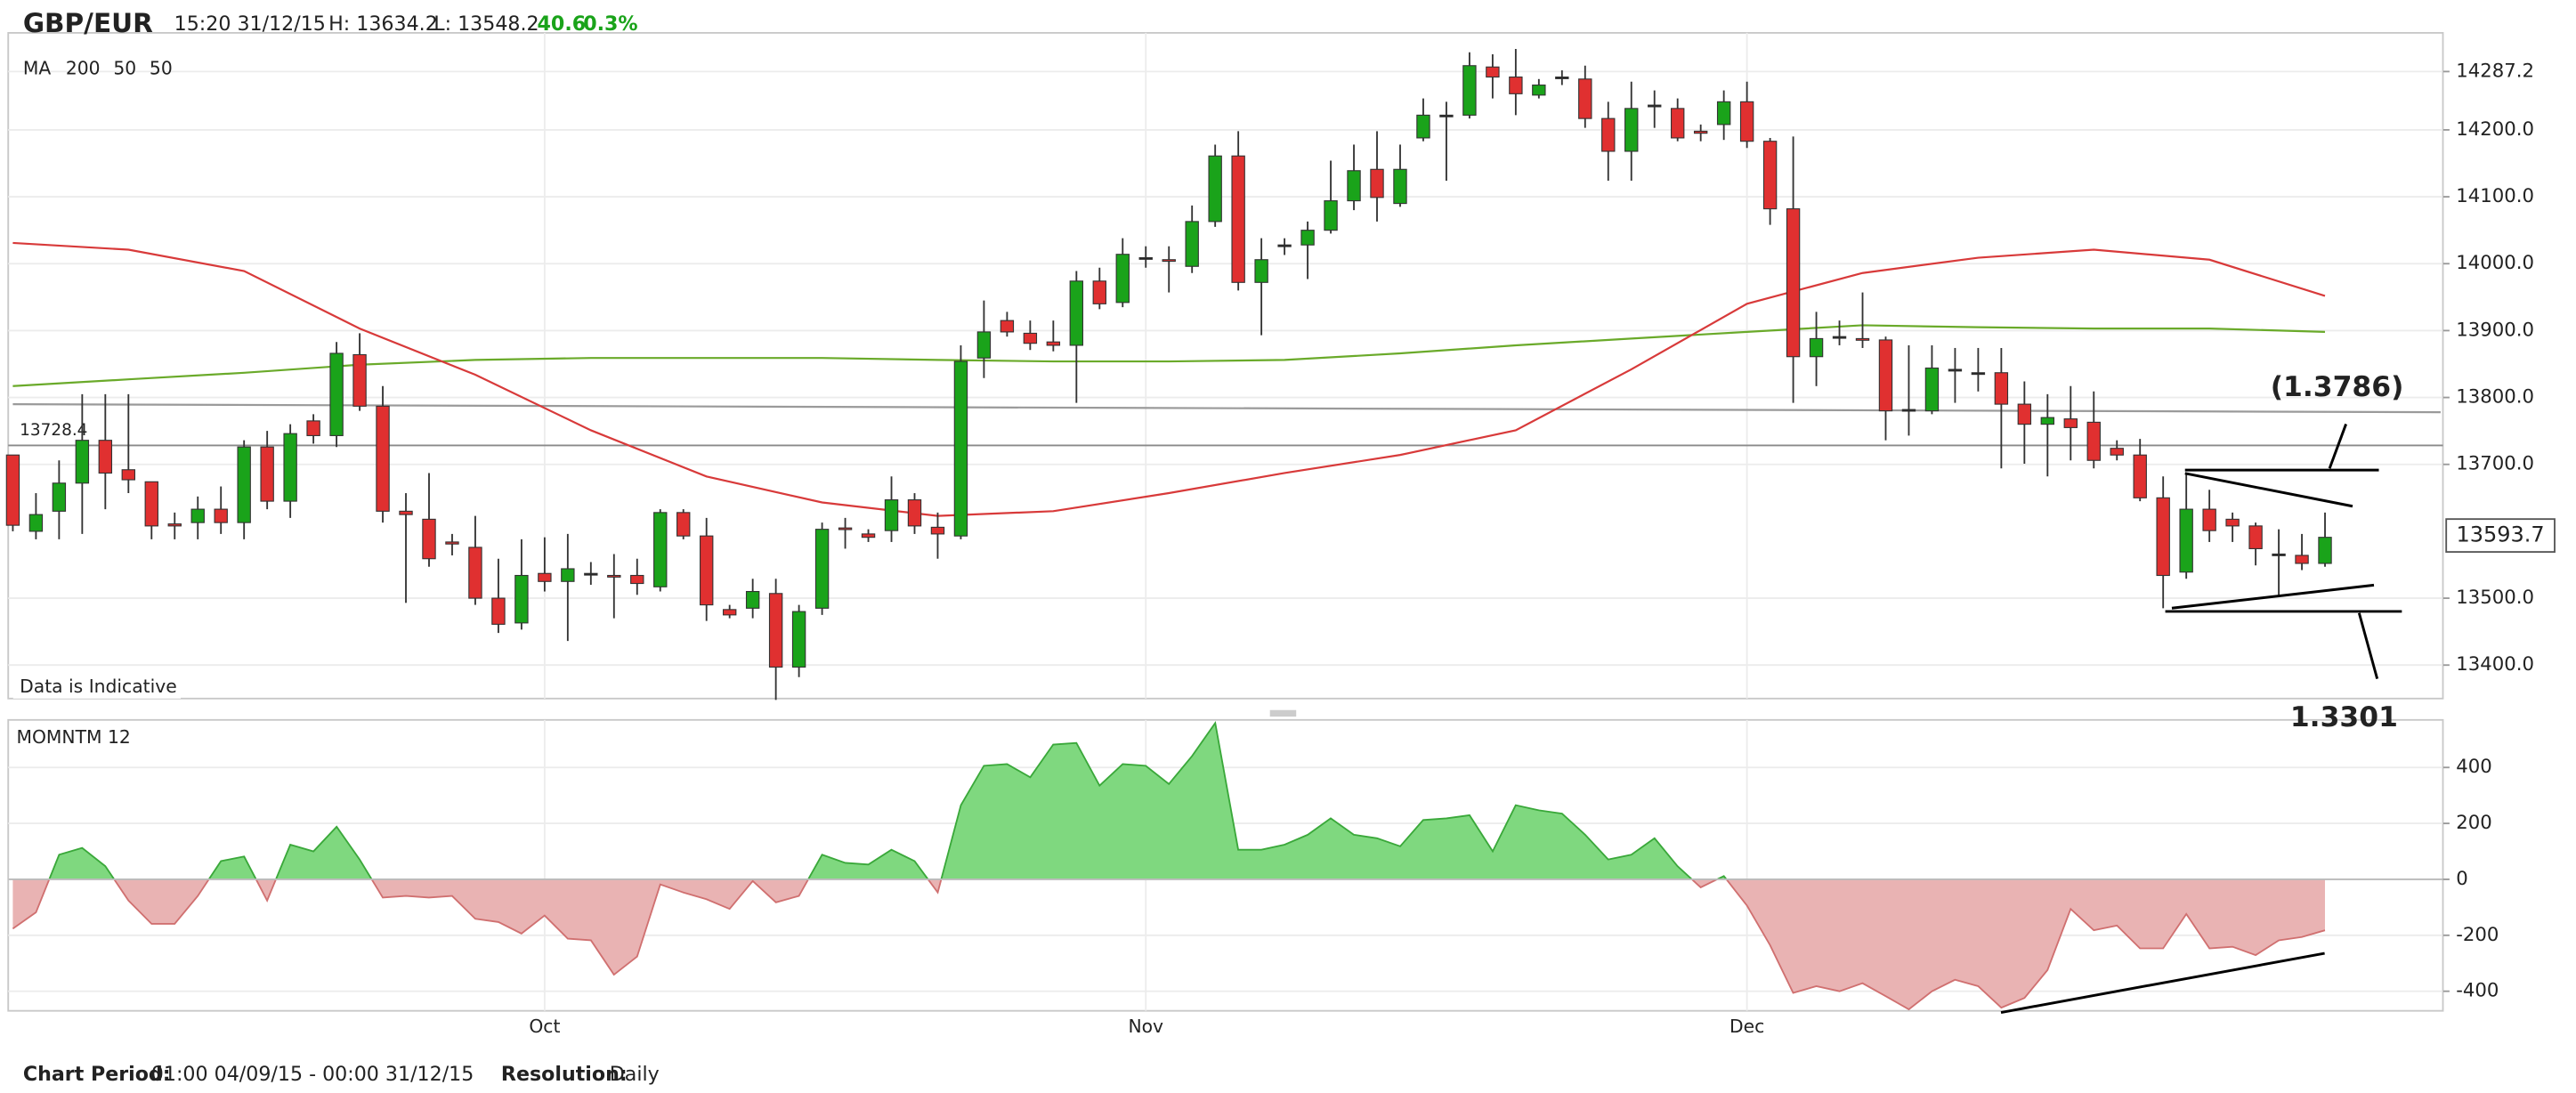 This screenshot has height=1093, width=2576. Describe the element at coordinates (83, 68) in the screenshot. I see `legend-entry: 200` at that location.